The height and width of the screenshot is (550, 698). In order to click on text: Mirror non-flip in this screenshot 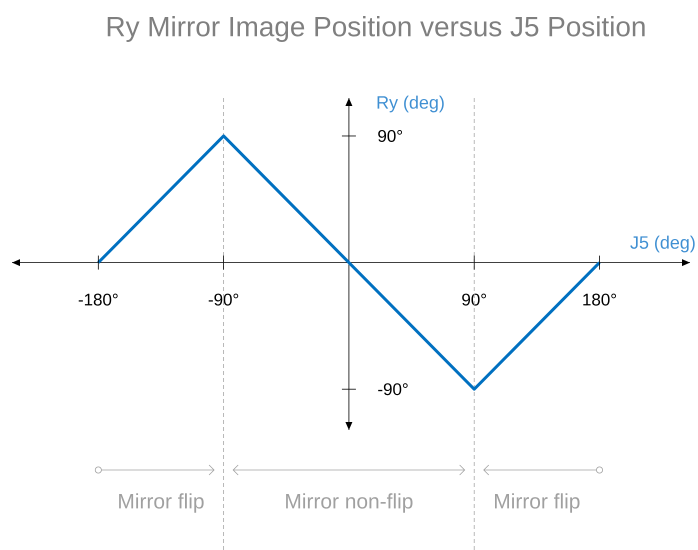, I will do `click(349, 503)`.